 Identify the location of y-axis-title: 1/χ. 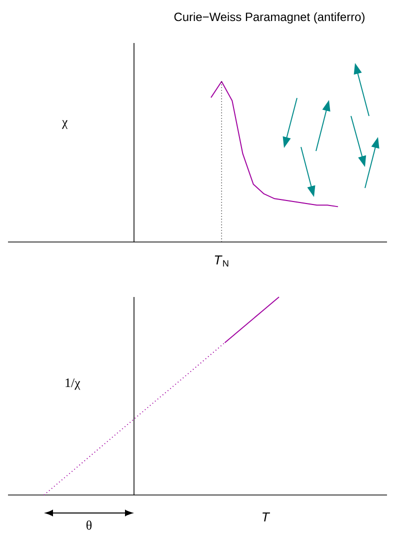
(73, 384).